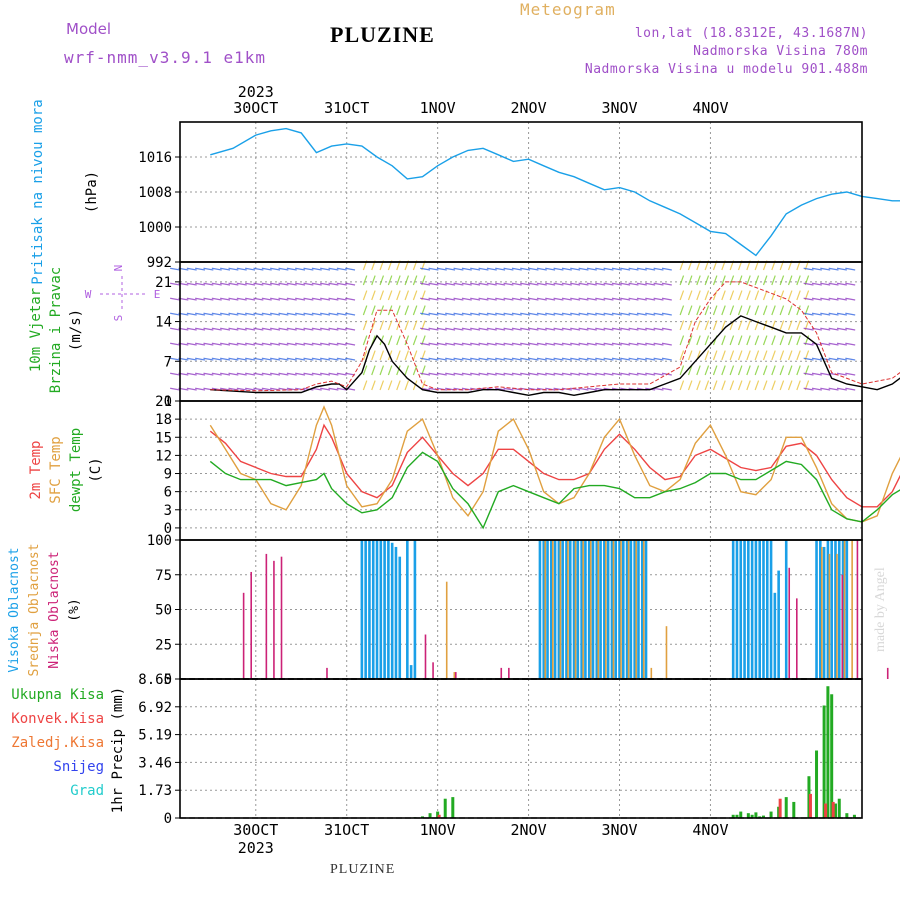 Image resolution: width=900 pixels, height=900 pixels. I want to click on y-tick-label: 1.73, so click(155, 791).